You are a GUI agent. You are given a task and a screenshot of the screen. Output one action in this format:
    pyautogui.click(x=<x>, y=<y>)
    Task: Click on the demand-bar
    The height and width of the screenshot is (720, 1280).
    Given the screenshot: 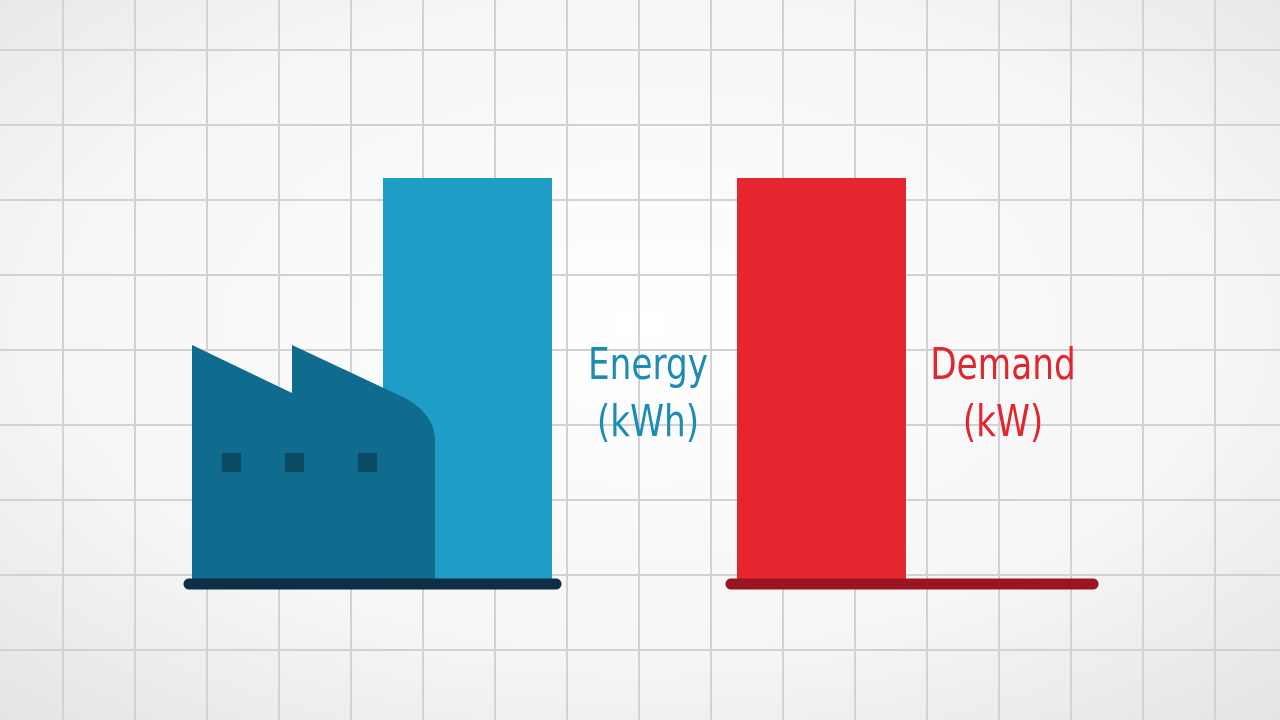 What is the action you would take?
    pyautogui.click(x=821, y=380)
    